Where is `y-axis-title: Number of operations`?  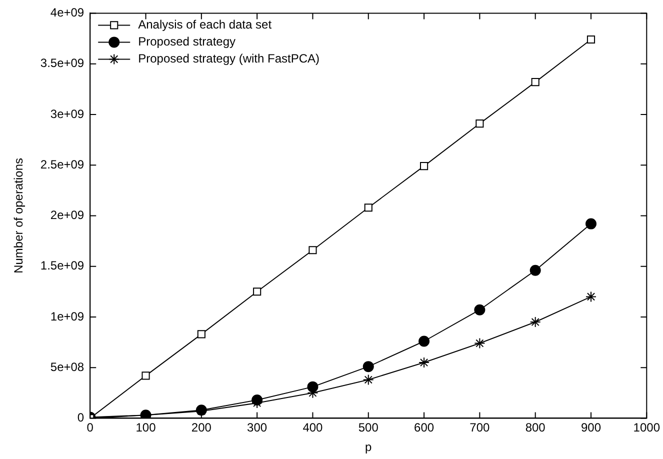
y-axis-title: Number of operations is located at coordinates (19, 216).